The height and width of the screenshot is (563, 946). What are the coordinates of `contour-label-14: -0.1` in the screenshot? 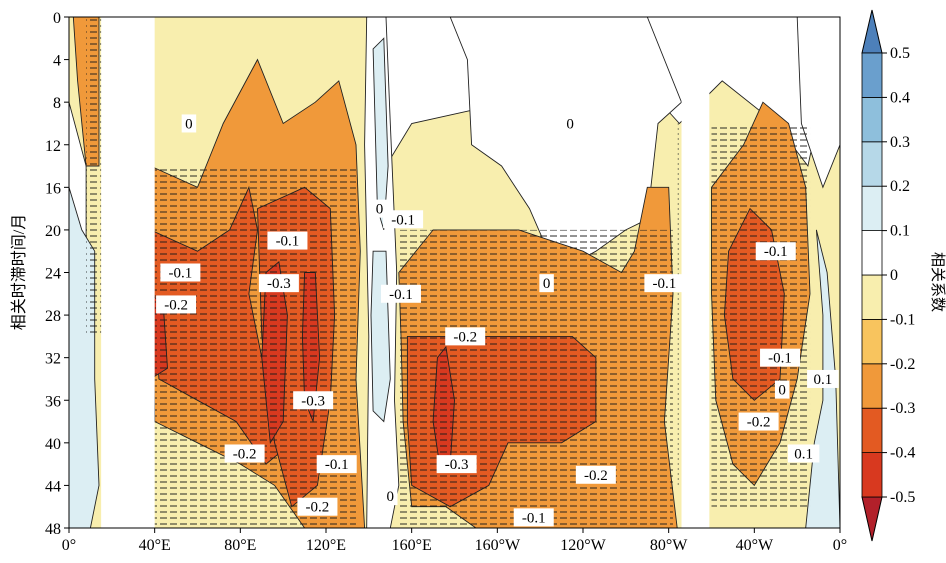 It's located at (780, 357).